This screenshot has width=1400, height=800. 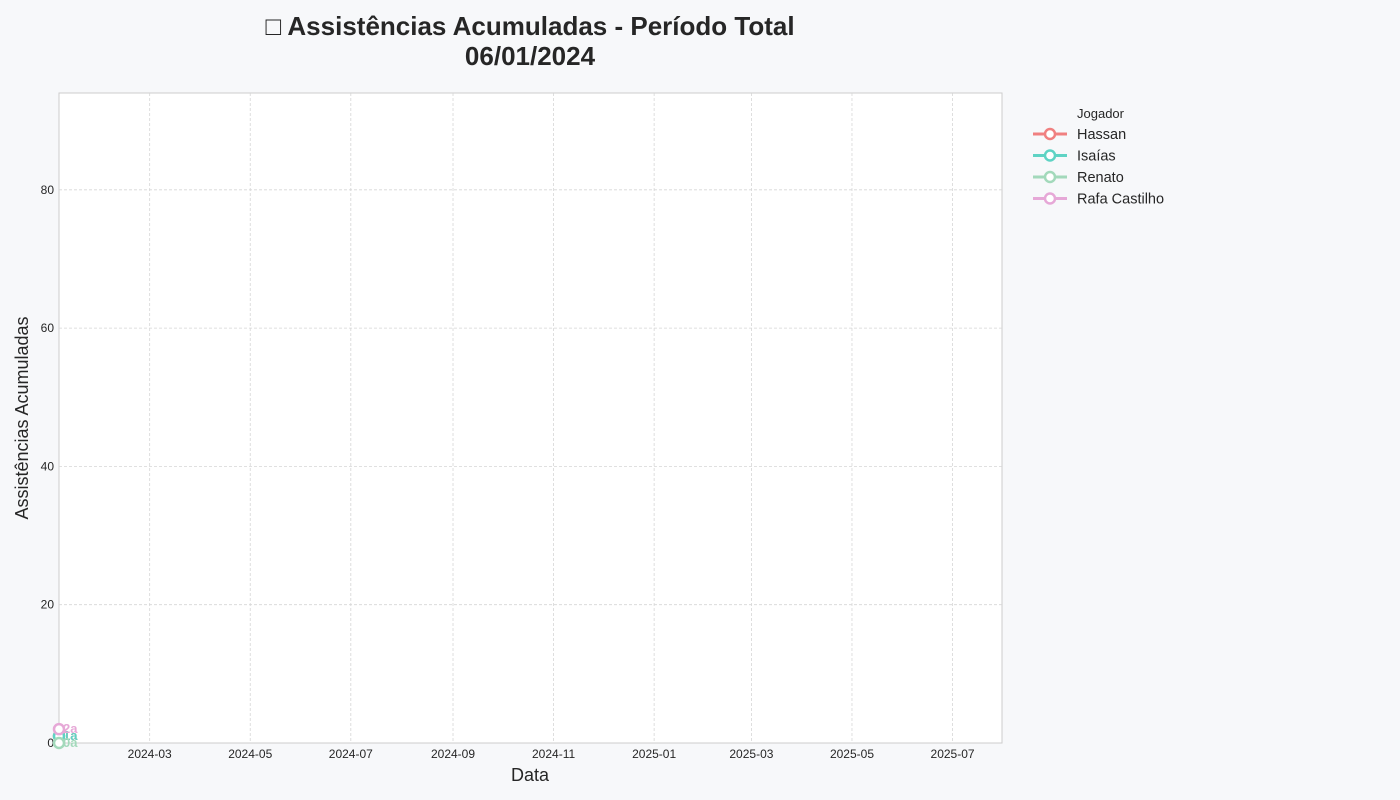 I want to click on x-tick-label: 2024-07, so click(x=351, y=754).